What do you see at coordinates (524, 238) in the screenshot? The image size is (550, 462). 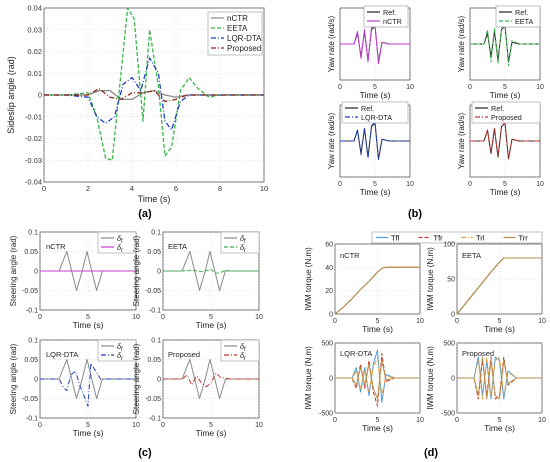 I see `legend-label-trr: Trr` at bounding box center [524, 238].